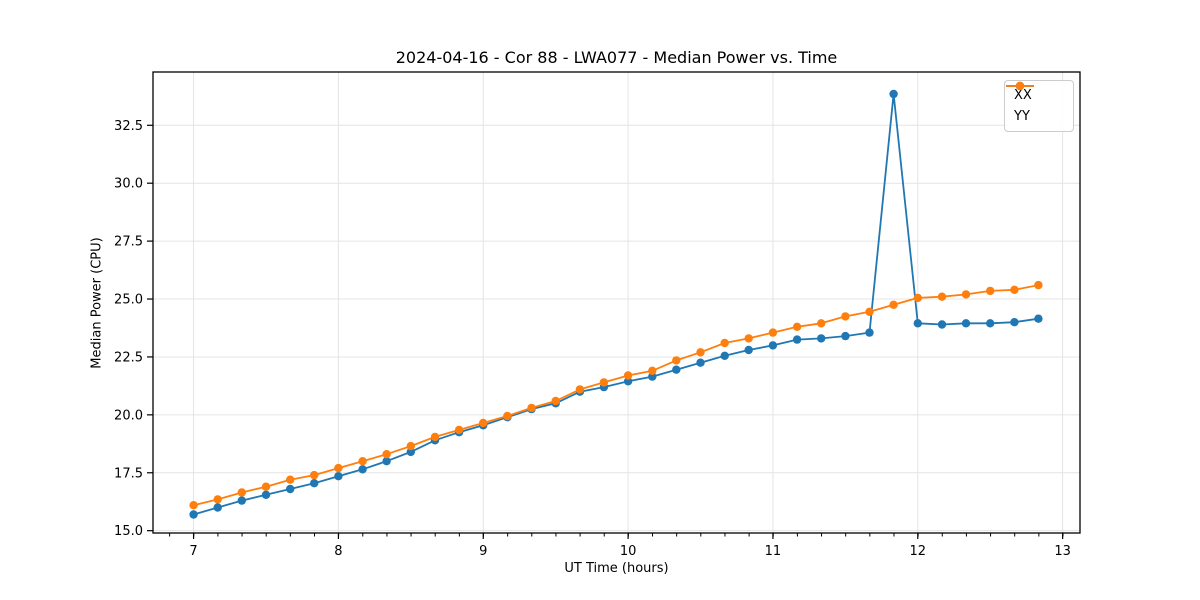  What do you see at coordinates (128, 126) in the screenshot?
I see `y-tick-label: 32.5` at bounding box center [128, 126].